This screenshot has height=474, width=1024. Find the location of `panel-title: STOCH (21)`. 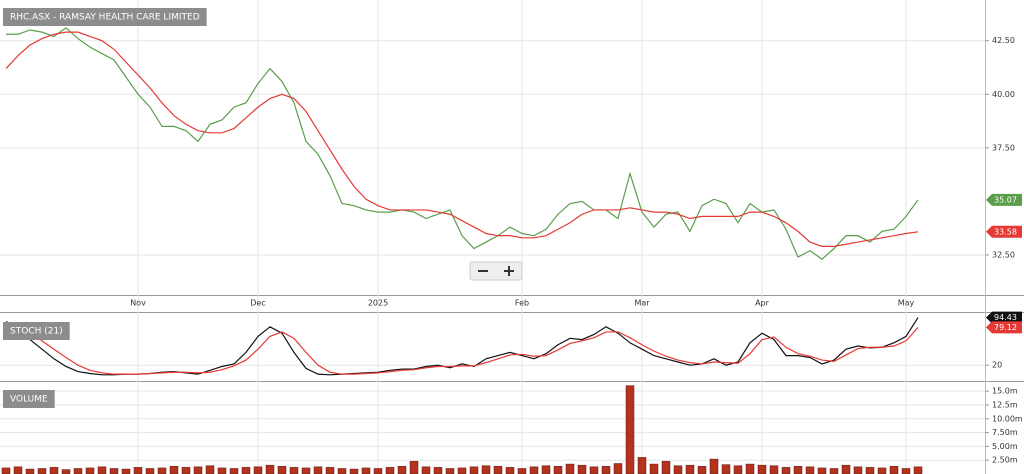

panel-title: STOCH (21) is located at coordinates (36, 332).